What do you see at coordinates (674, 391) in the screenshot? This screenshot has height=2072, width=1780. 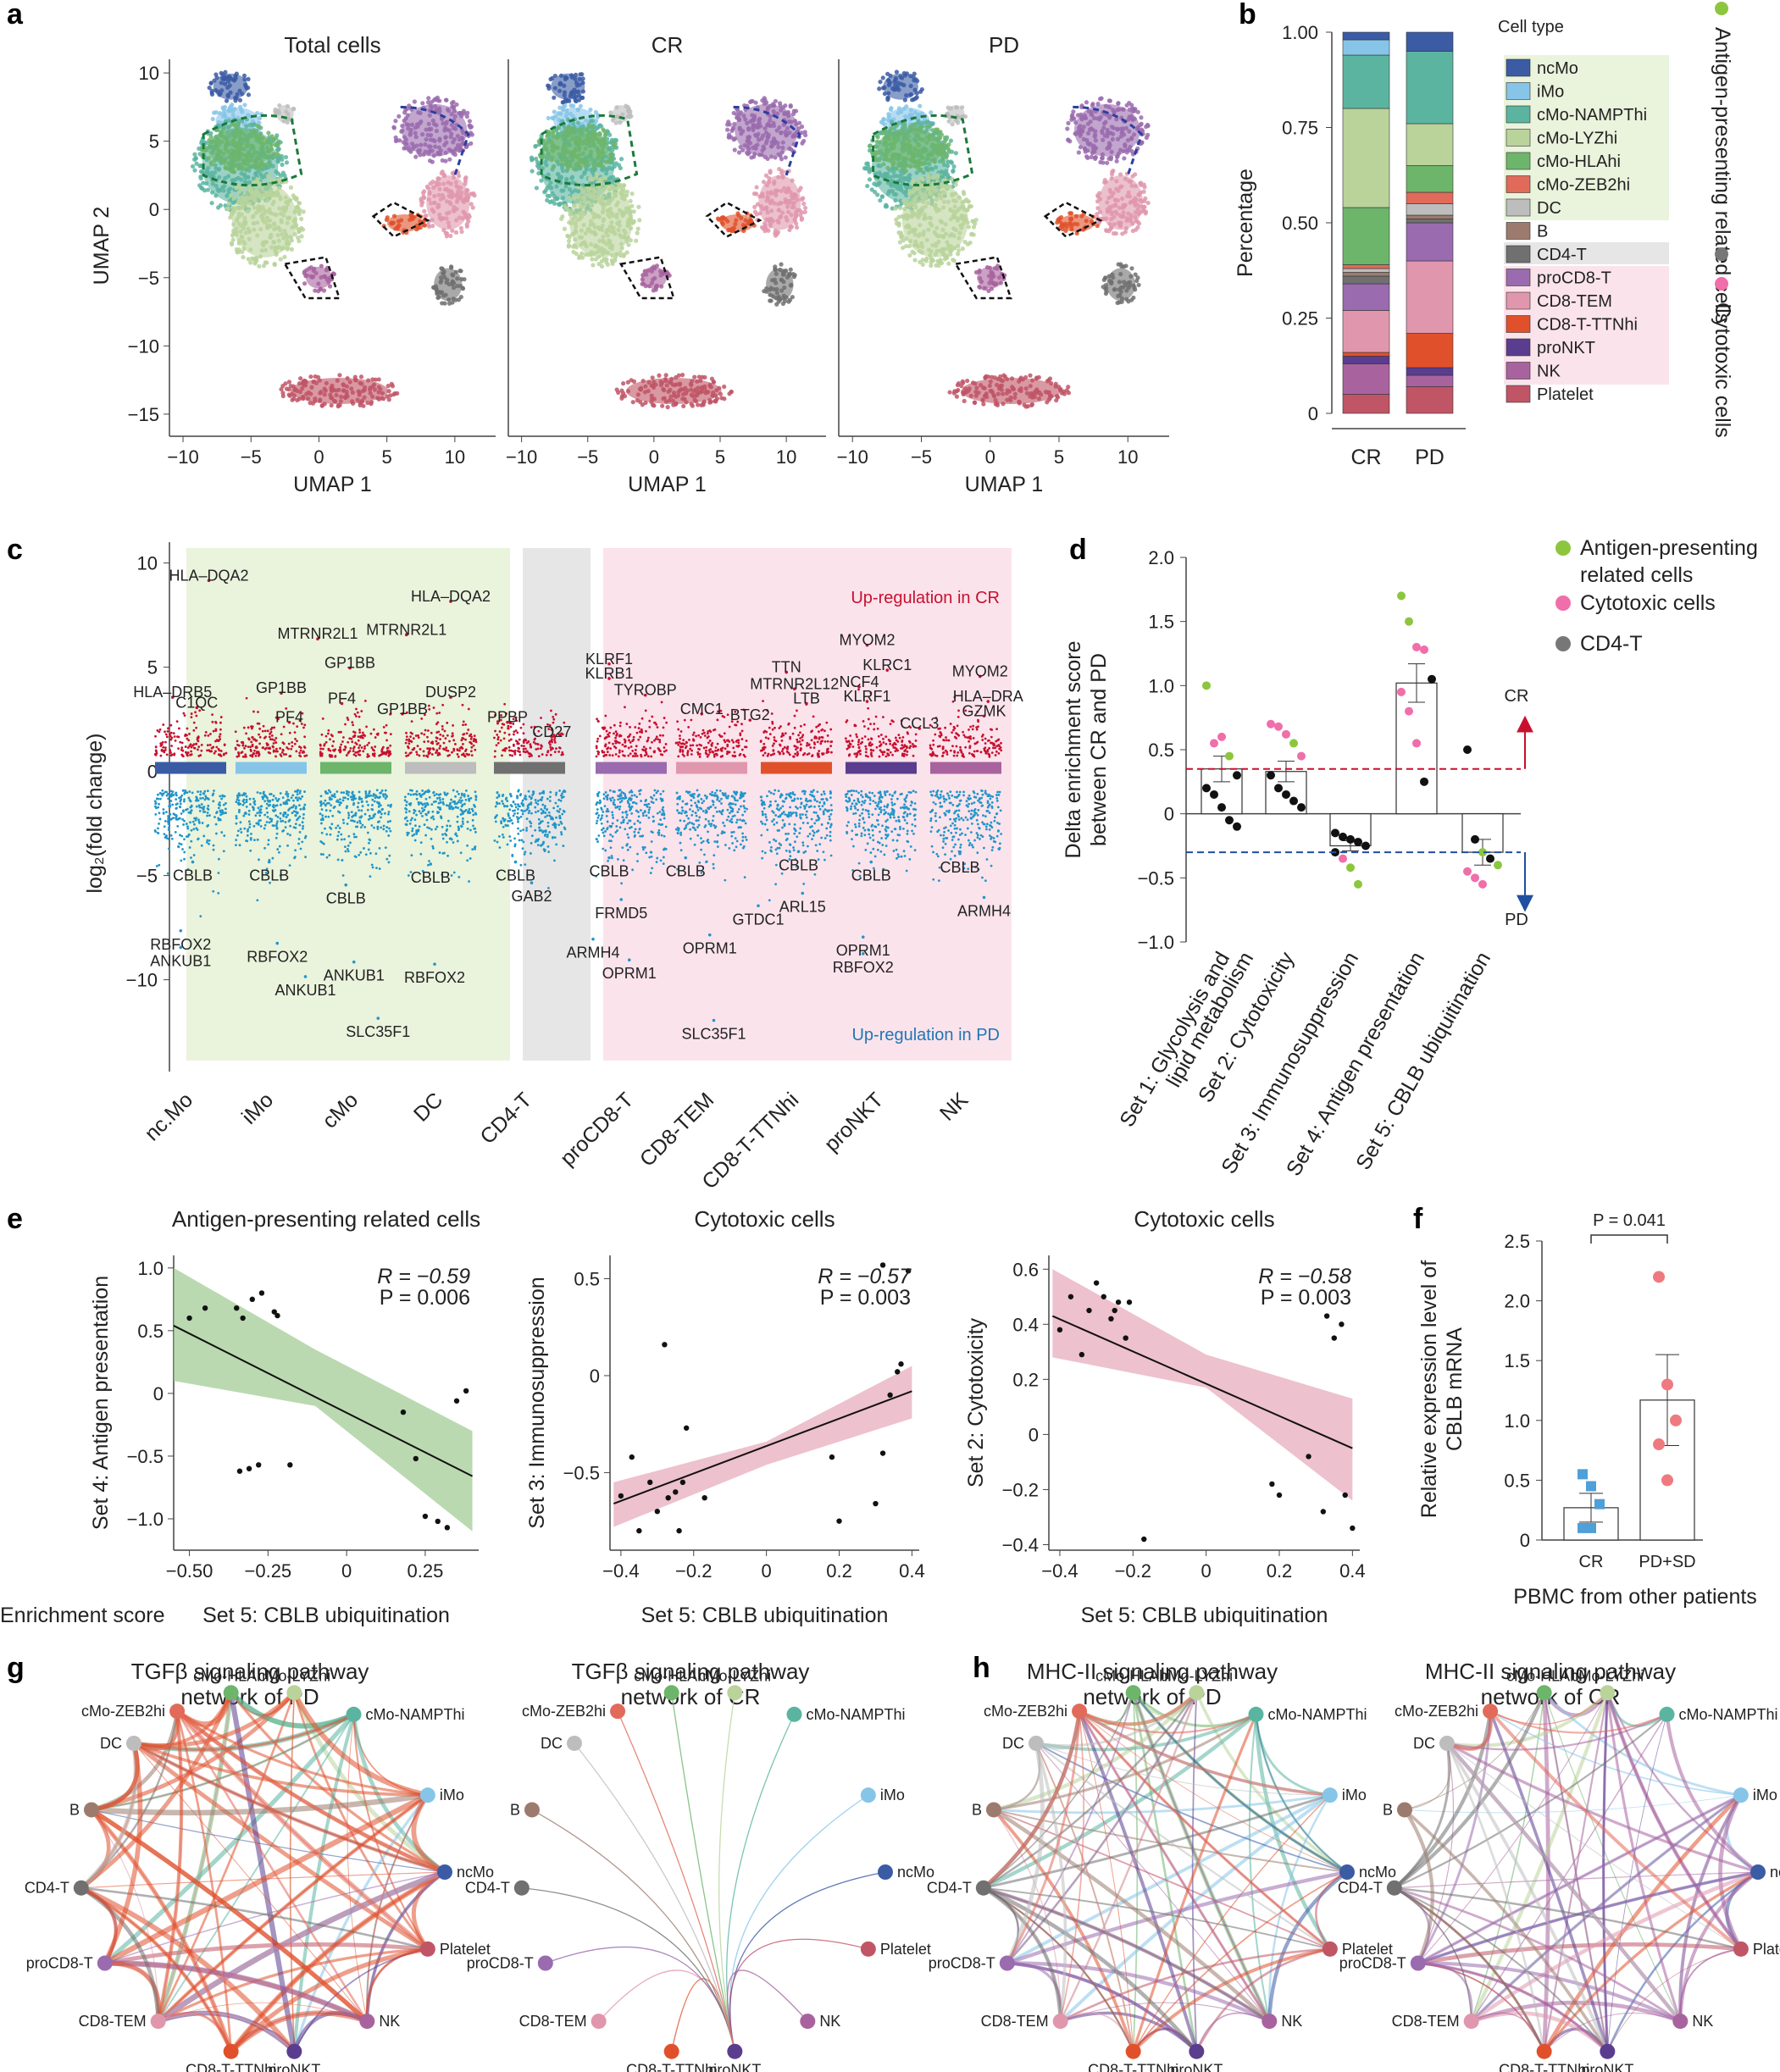 I see `cluster-Platelet` at bounding box center [674, 391].